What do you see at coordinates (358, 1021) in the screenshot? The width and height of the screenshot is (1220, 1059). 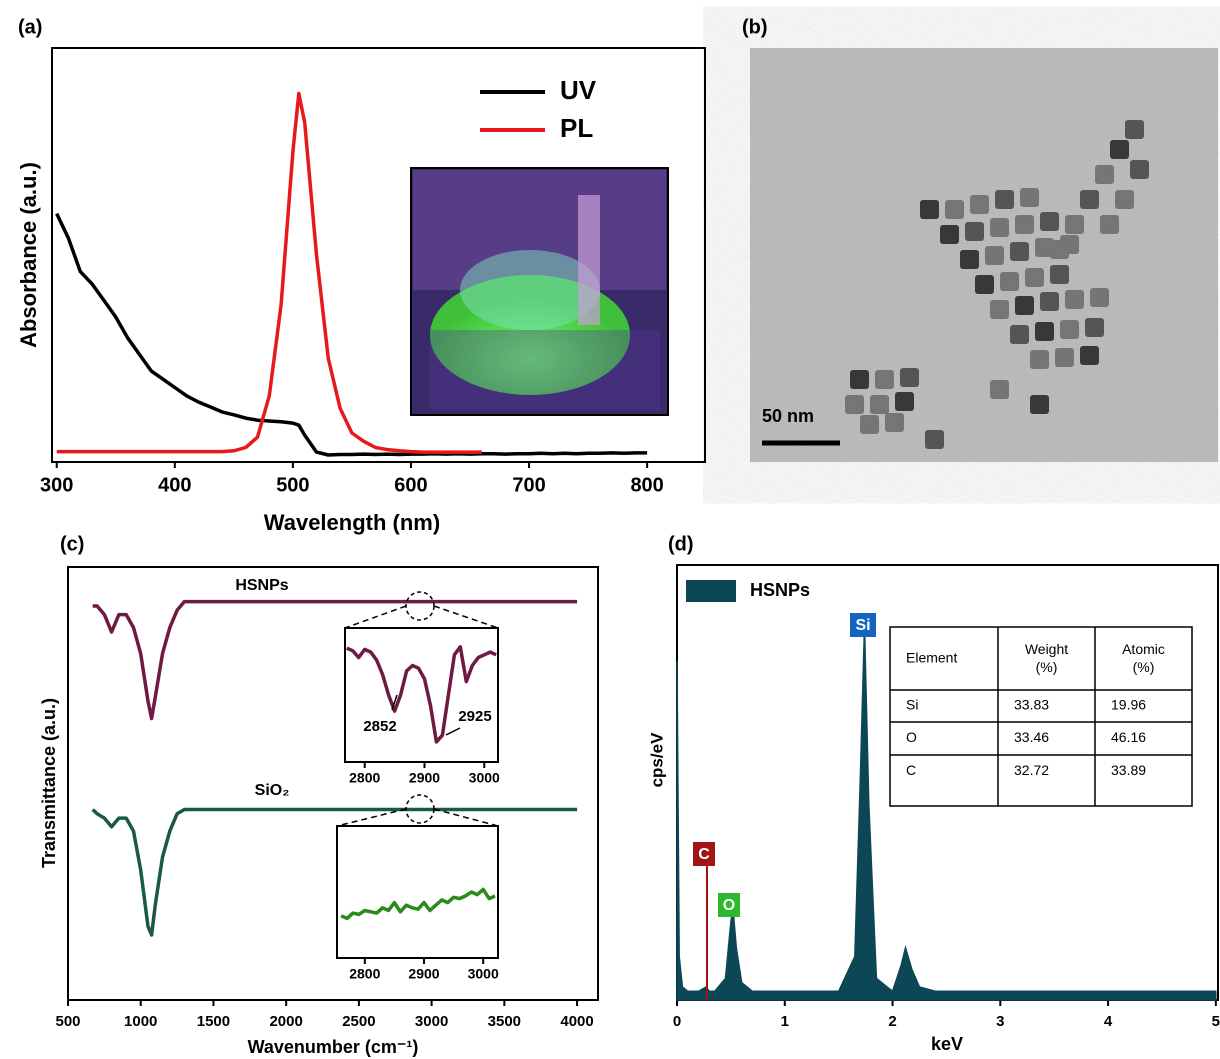 I see `x-tick-label: 2500` at bounding box center [358, 1021].